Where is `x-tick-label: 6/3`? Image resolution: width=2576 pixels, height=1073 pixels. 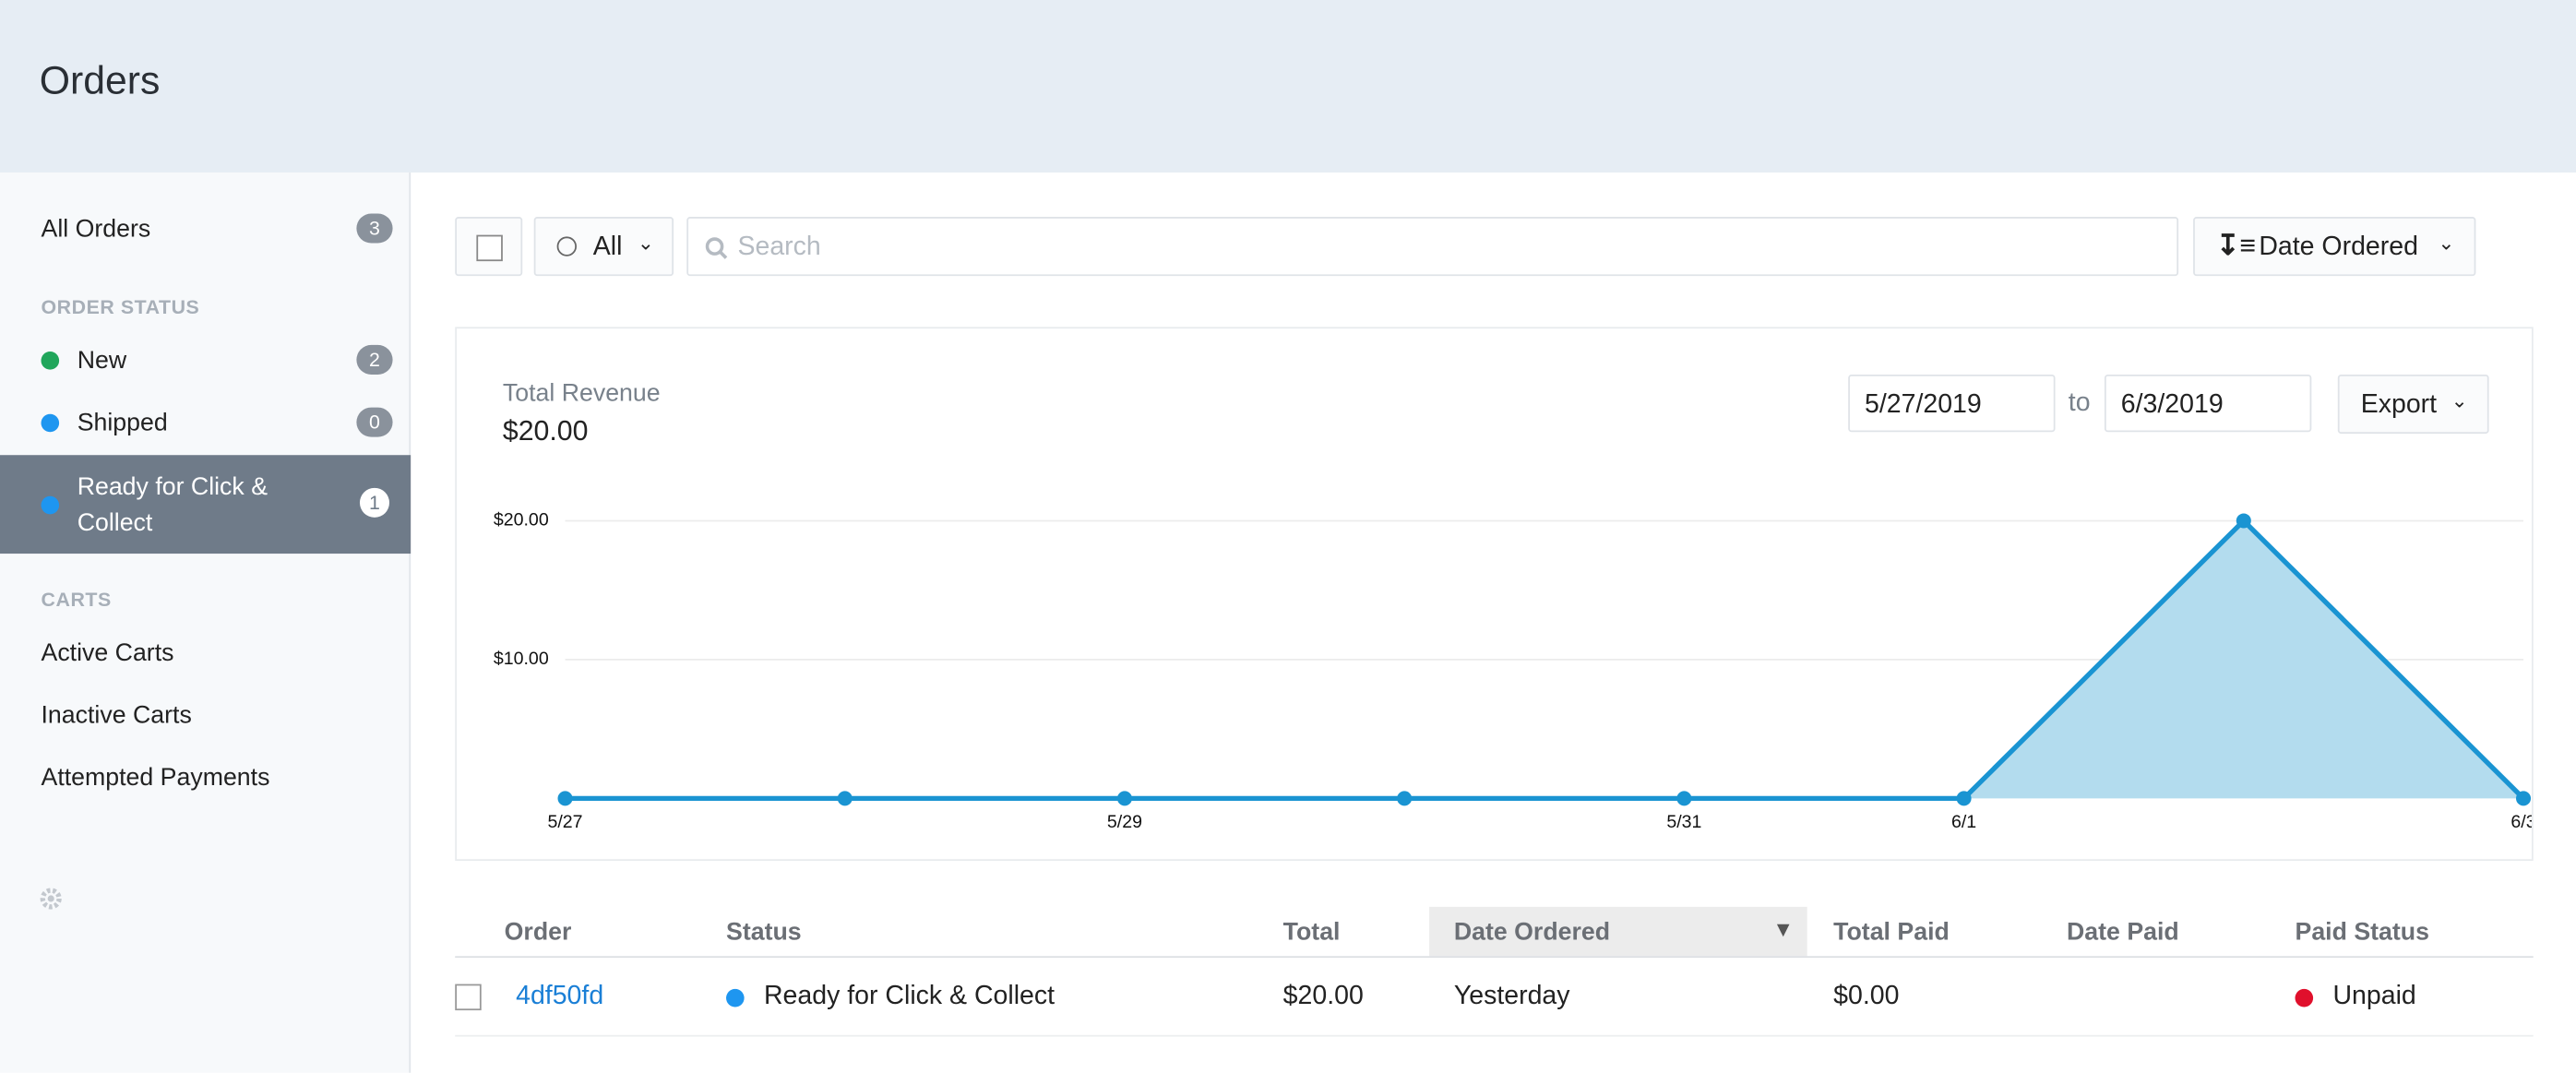
x-tick-label: 6/3 is located at coordinates (2521, 822).